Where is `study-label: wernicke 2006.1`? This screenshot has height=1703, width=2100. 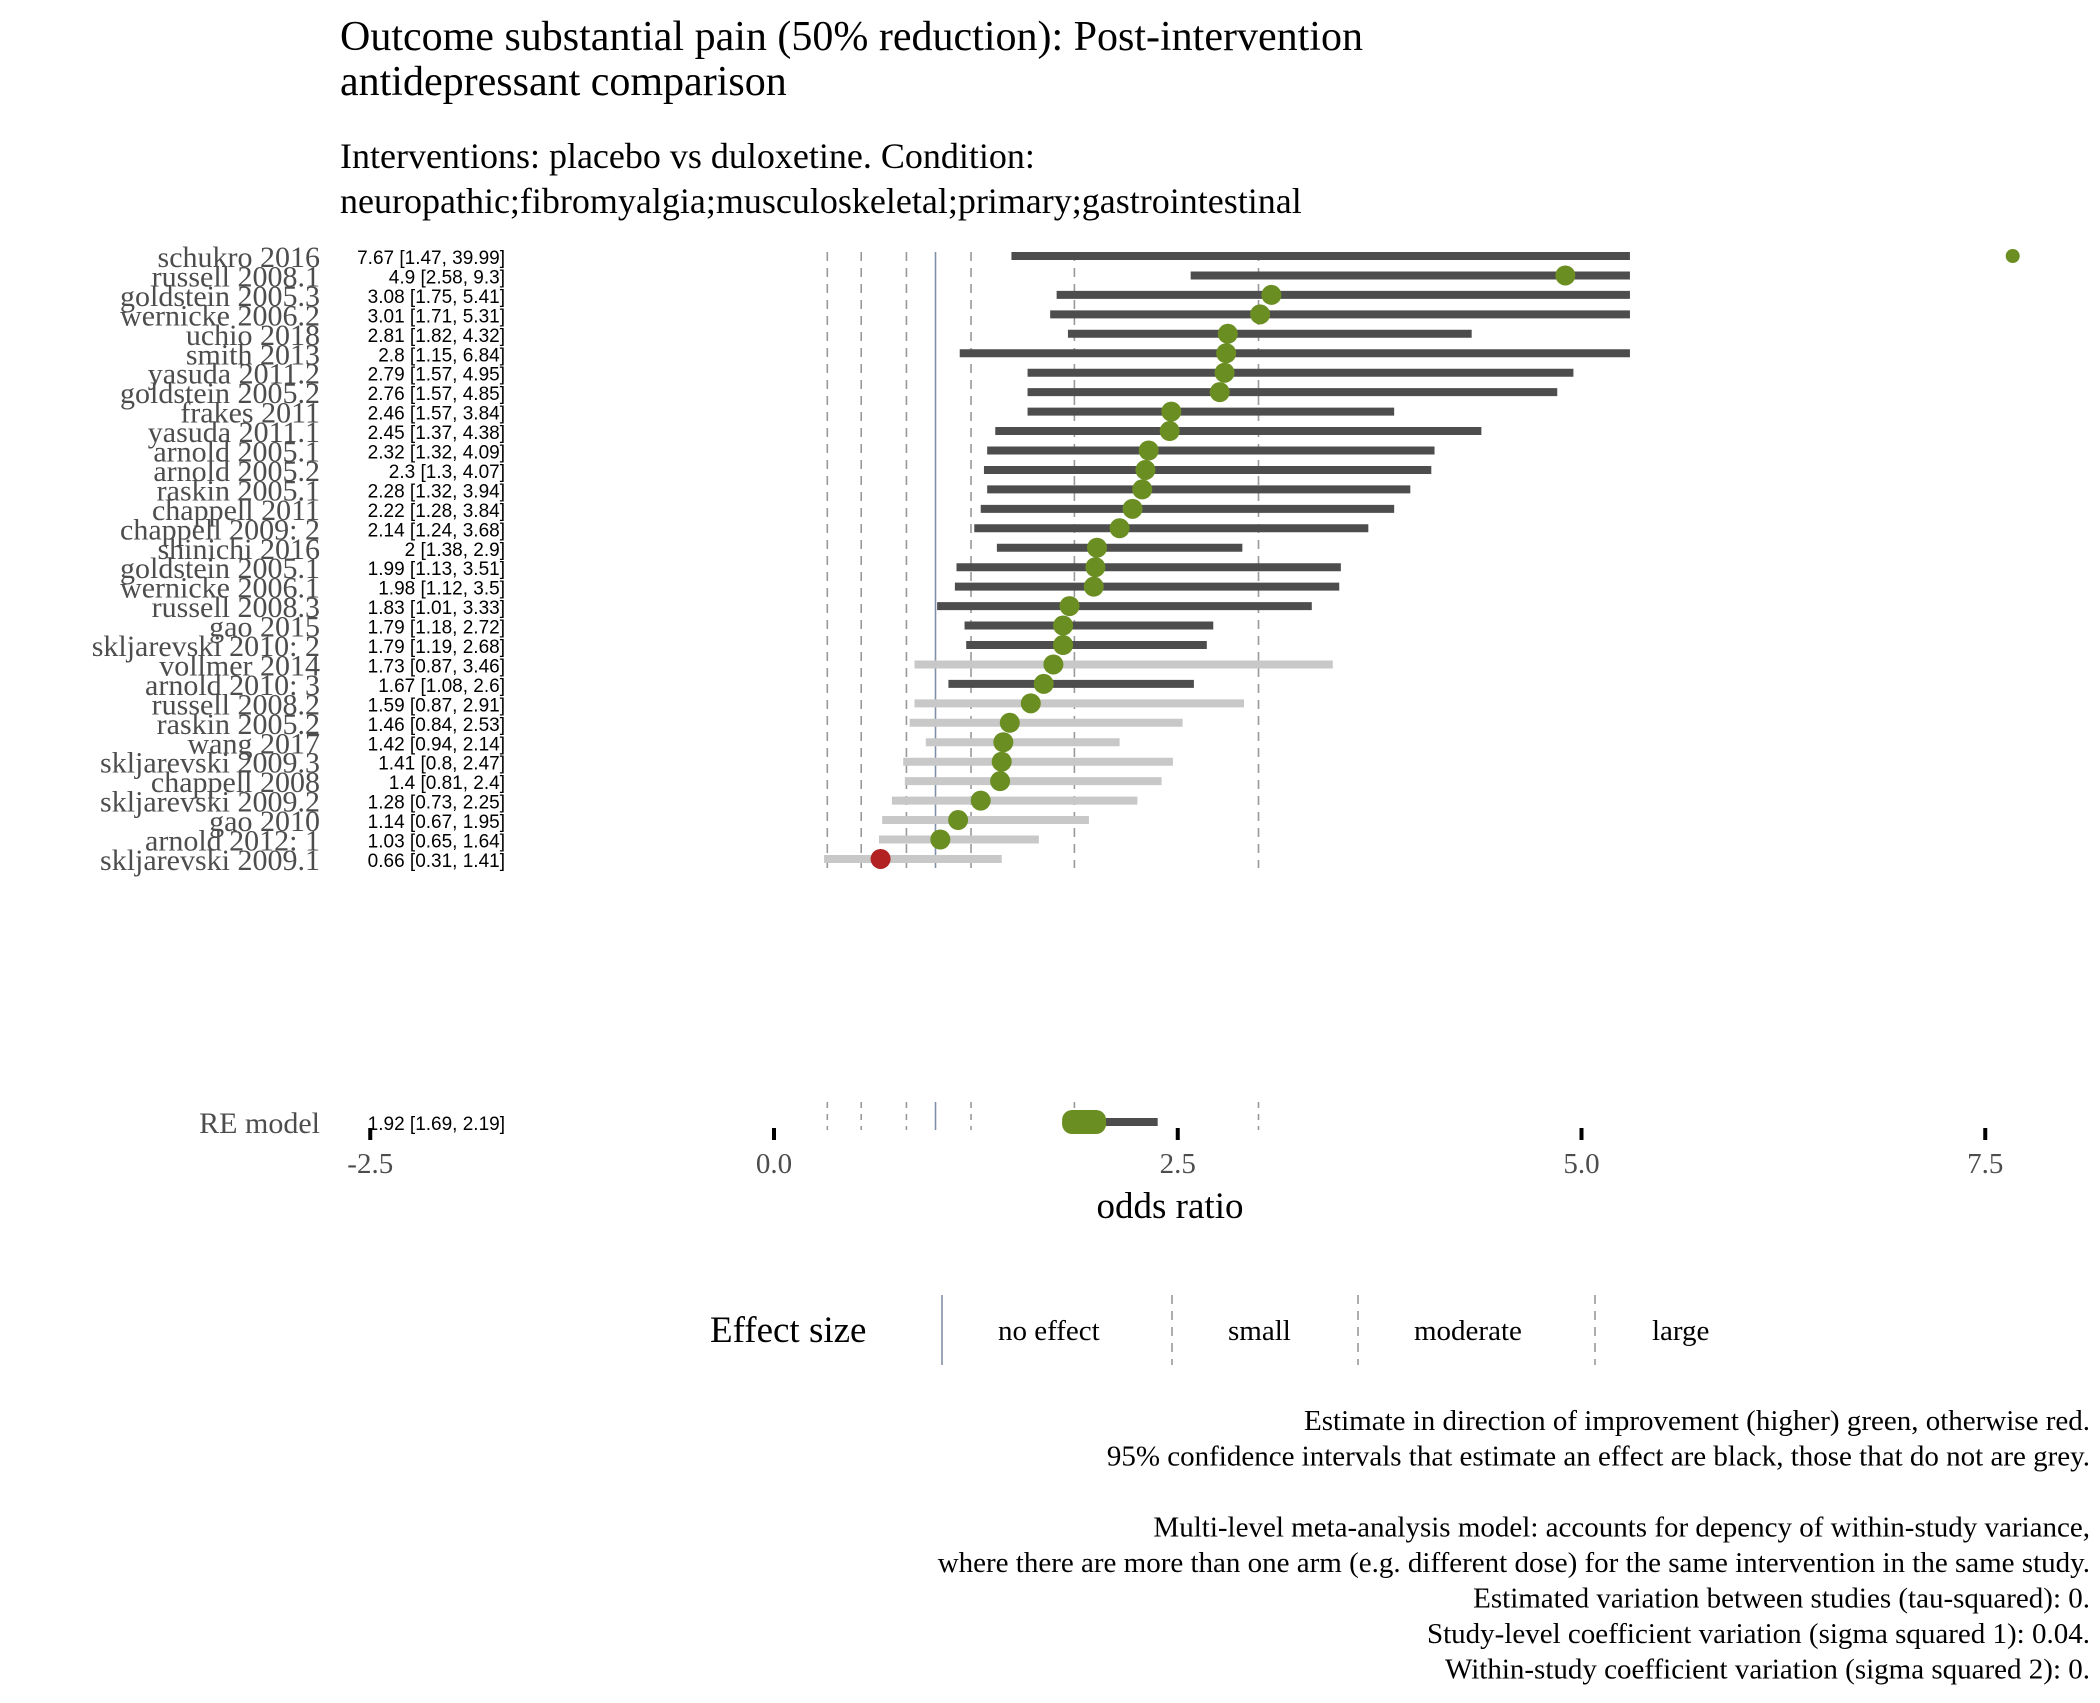 study-label: wernicke 2006.1 is located at coordinates (220, 588).